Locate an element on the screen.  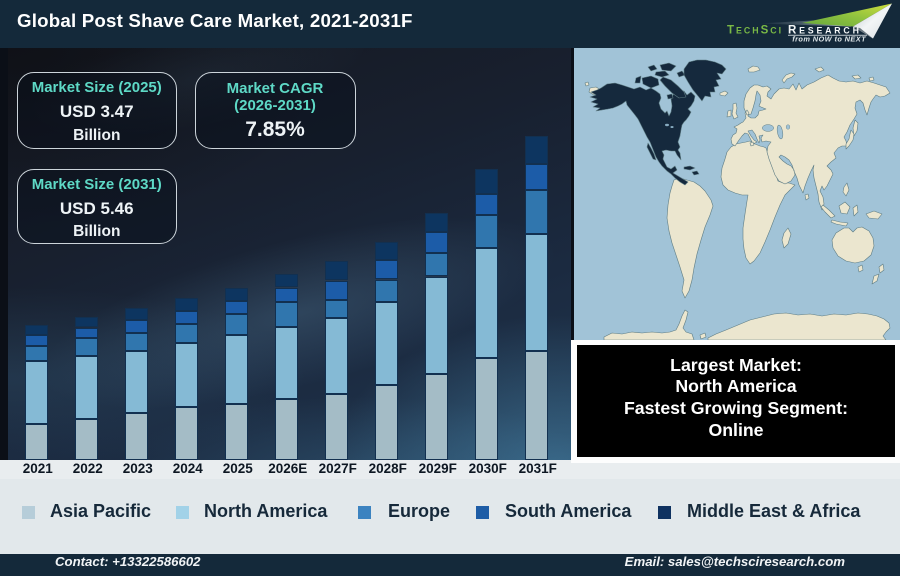
svg-text: from NOW to NEXT is located at coordinates (829, 39).